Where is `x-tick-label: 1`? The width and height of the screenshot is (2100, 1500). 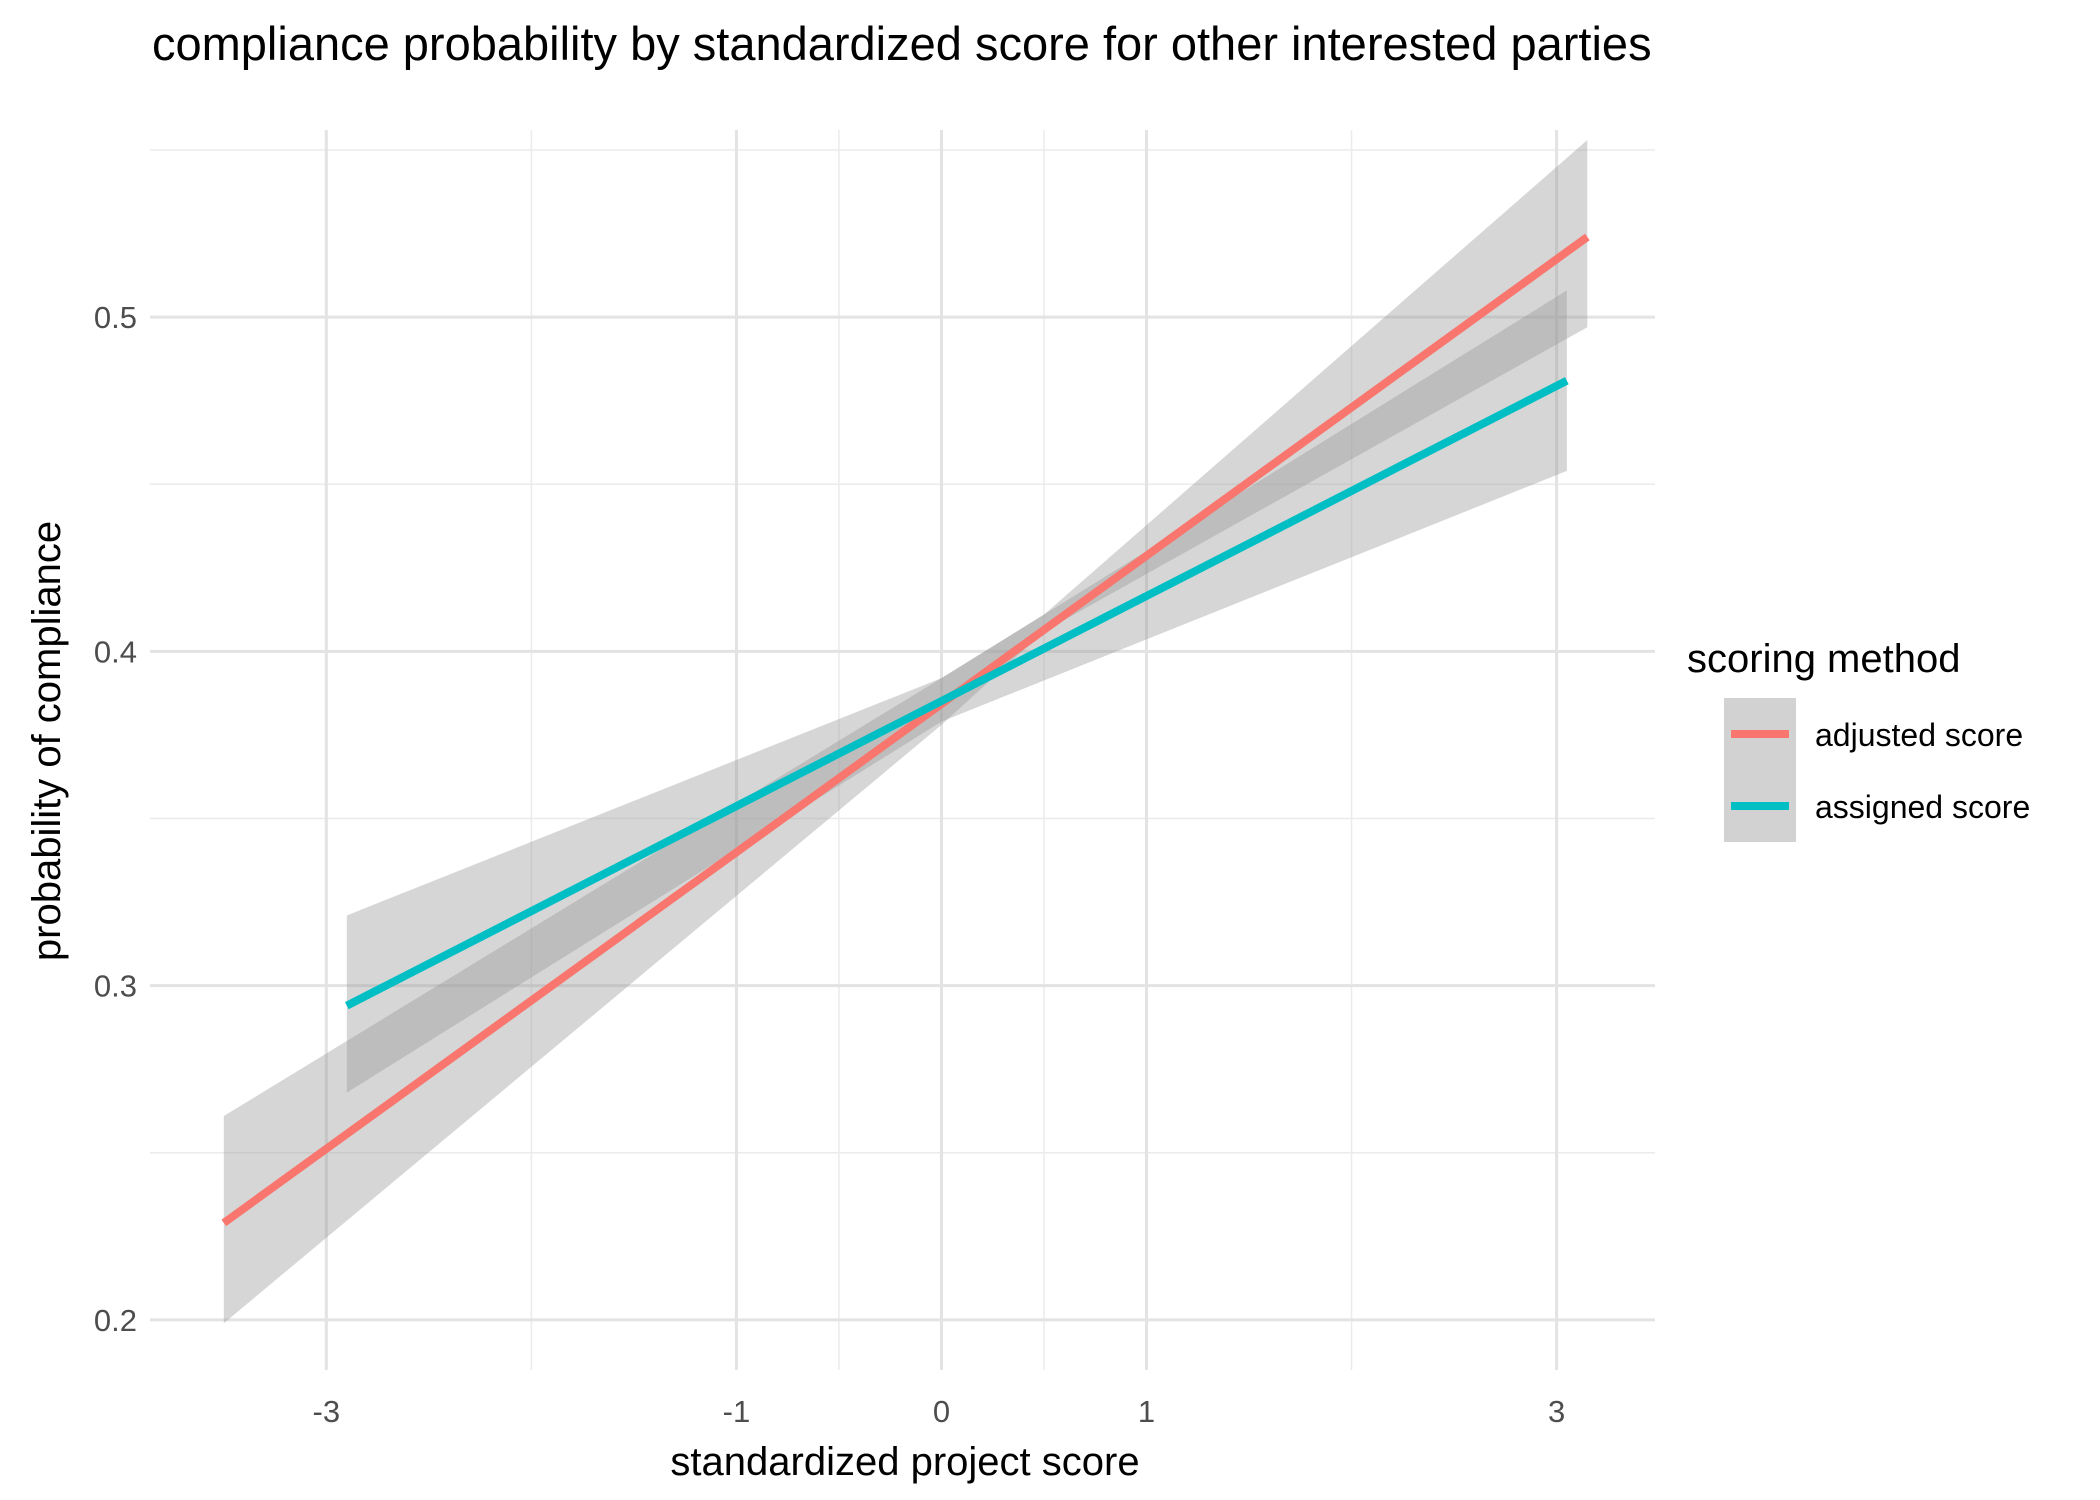
x-tick-label: 1 is located at coordinates (1146, 1411).